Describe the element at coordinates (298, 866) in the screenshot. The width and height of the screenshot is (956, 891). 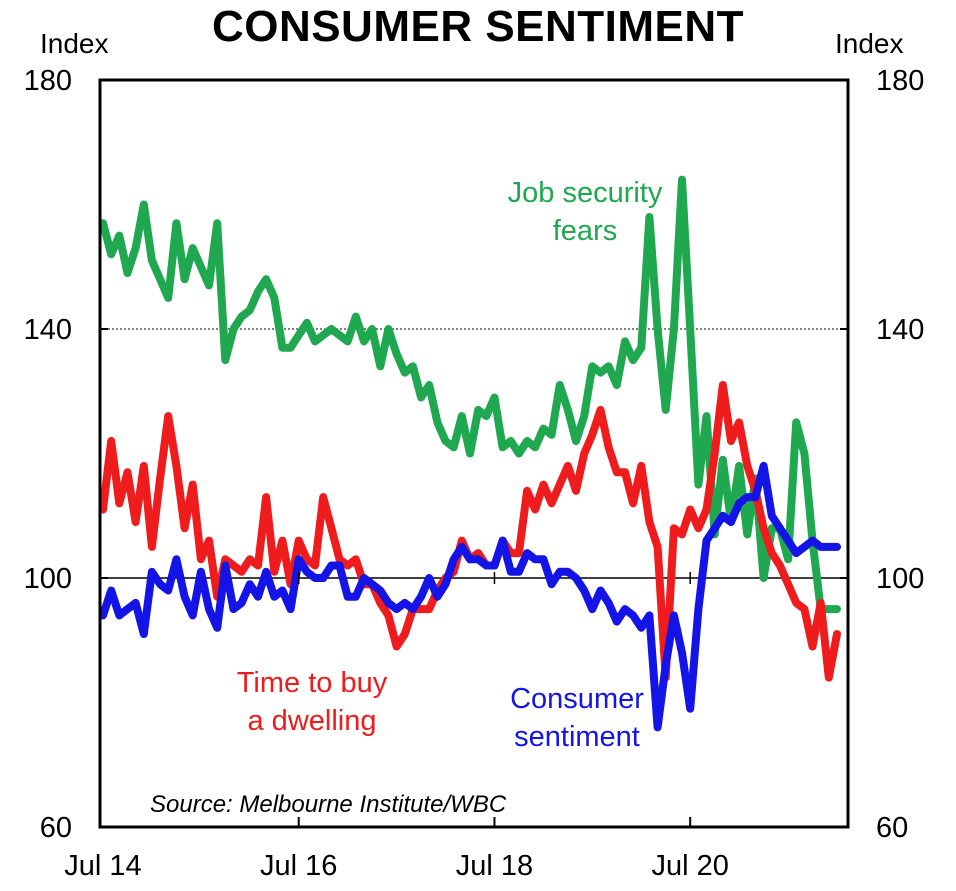
I see `x-tick-jul-16: Jul 16` at that location.